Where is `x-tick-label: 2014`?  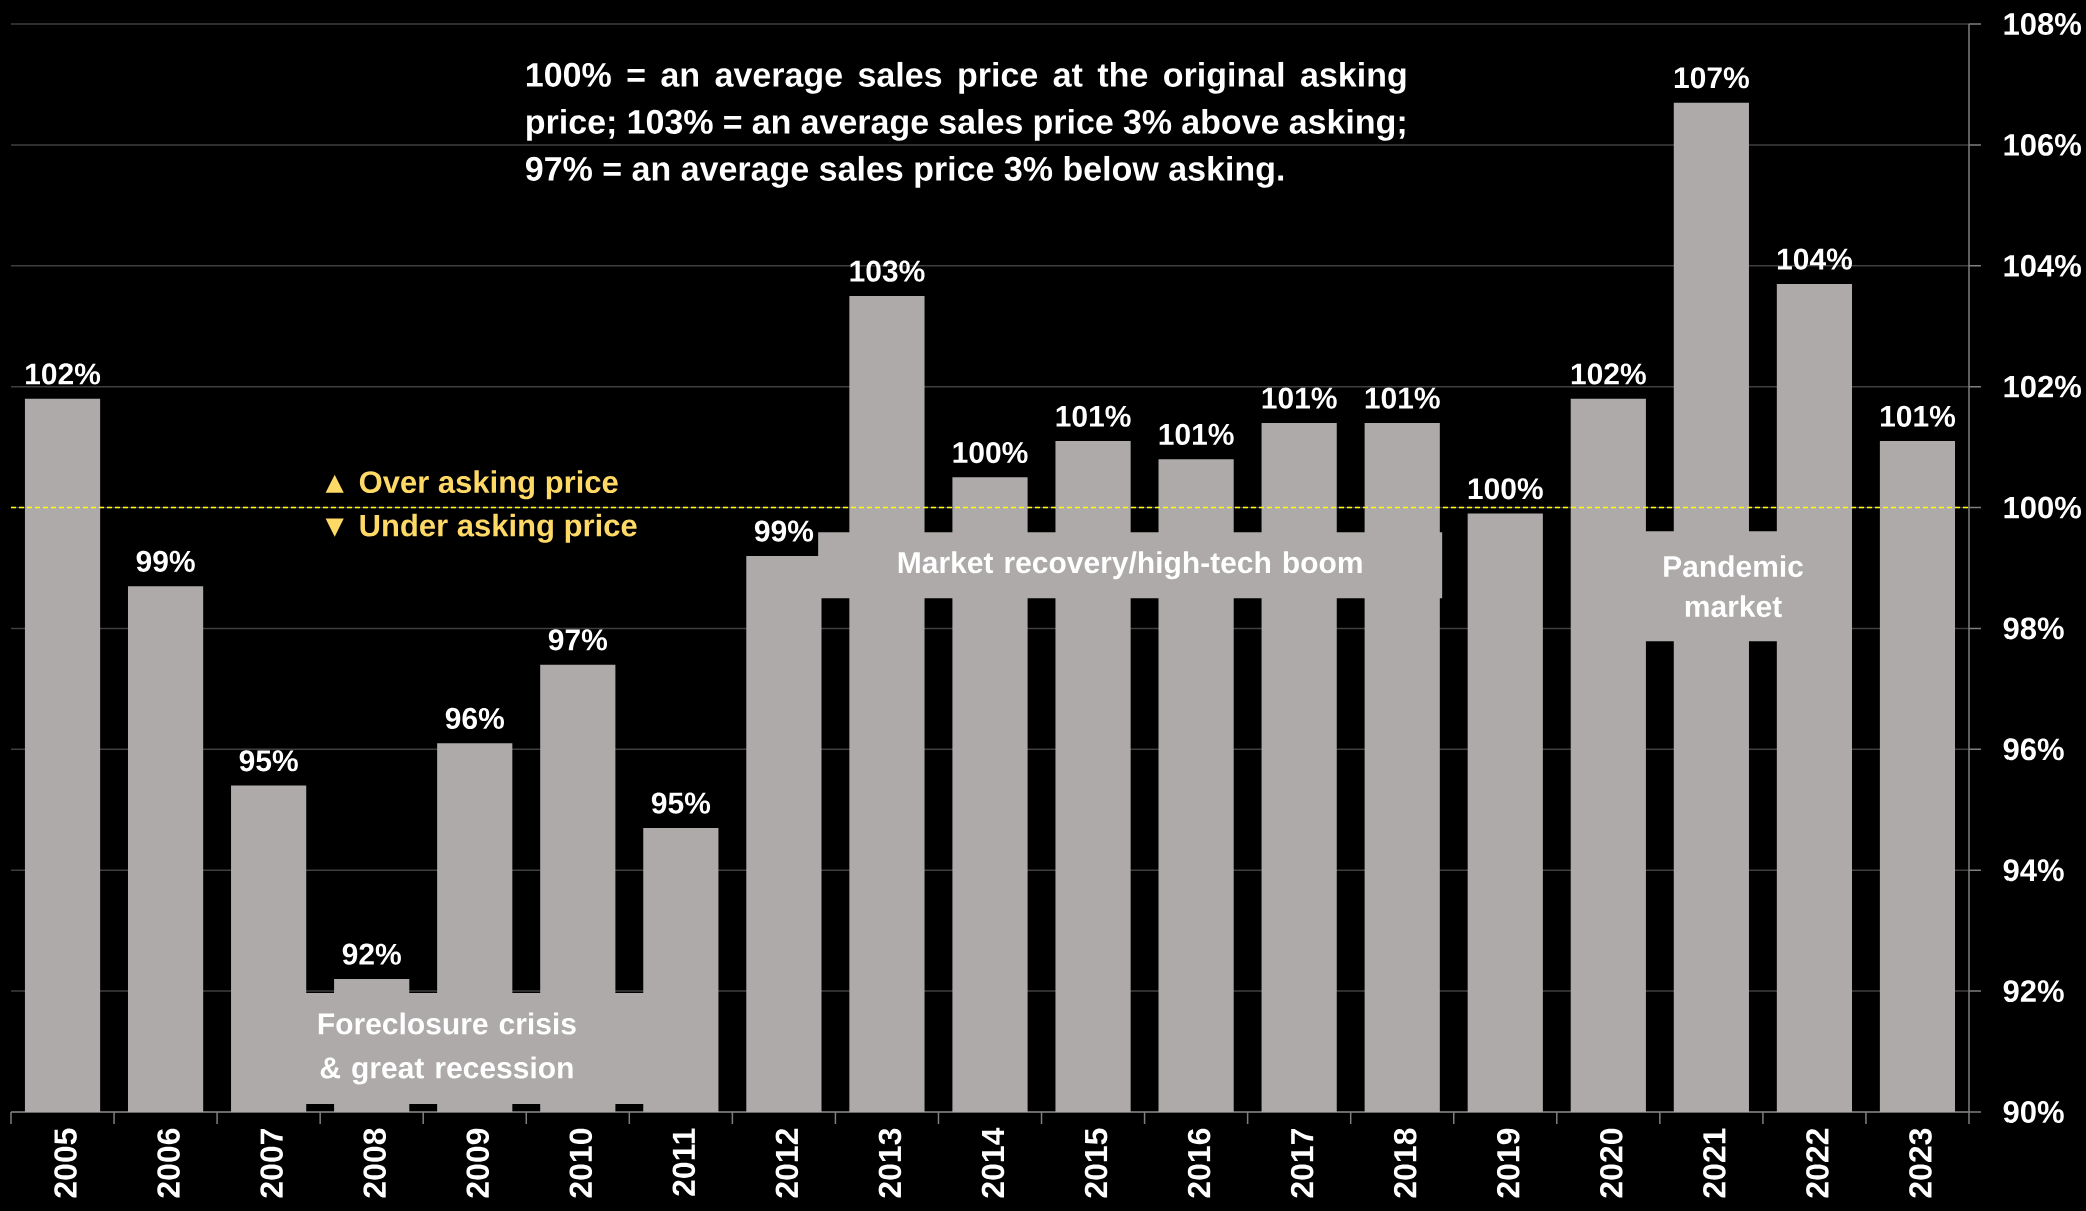 x-tick-label: 2014 is located at coordinates (993, 1162).